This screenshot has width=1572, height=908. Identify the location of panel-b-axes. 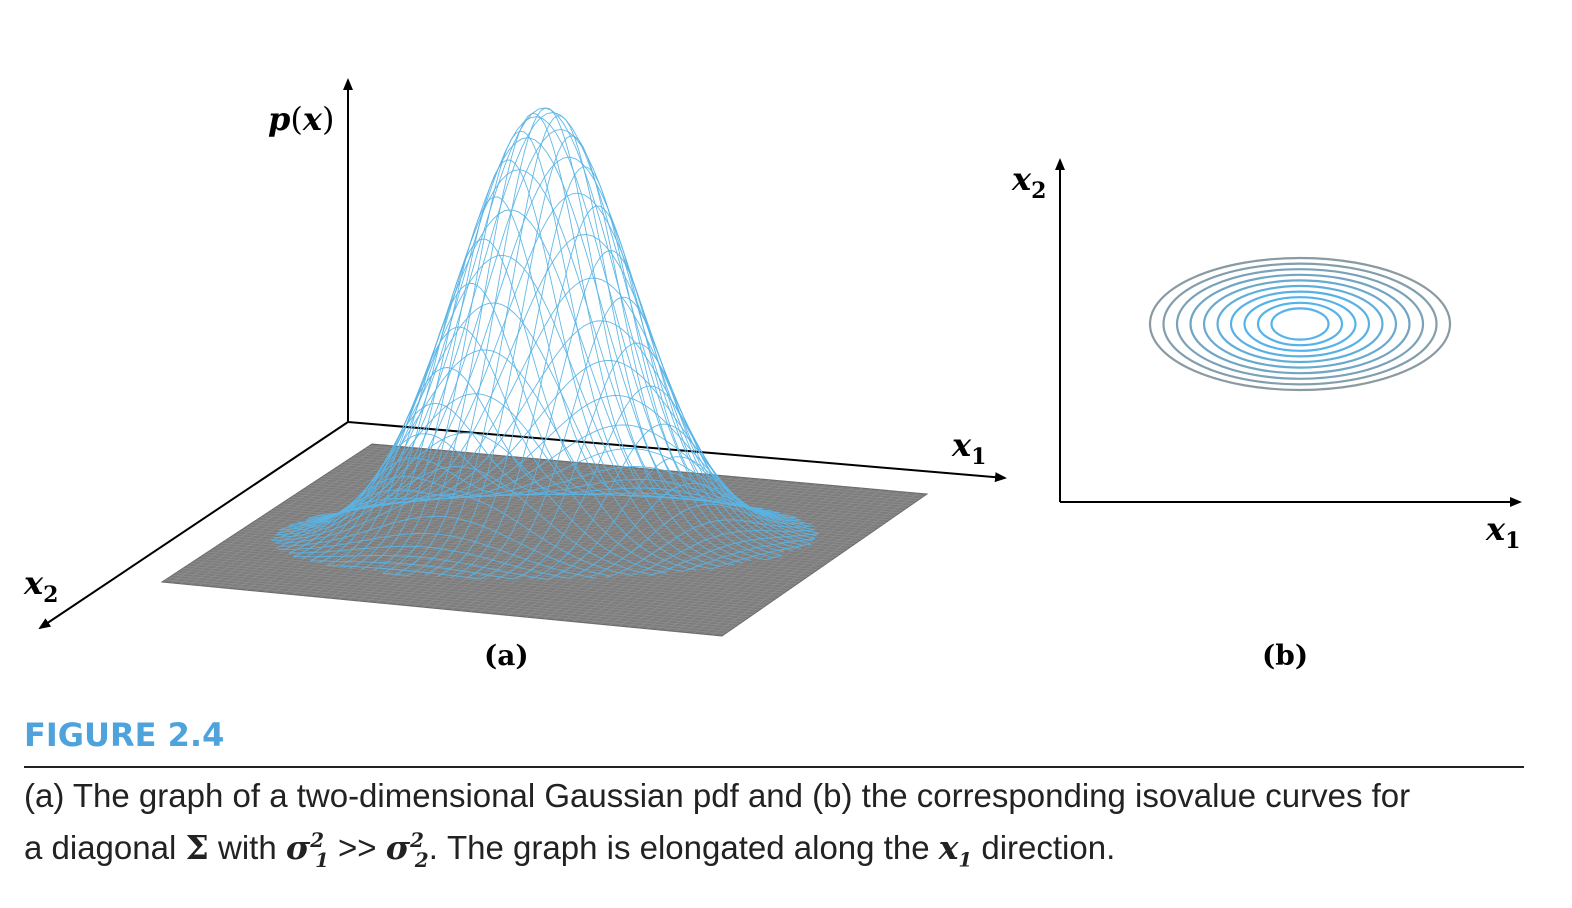
(1288, 332).